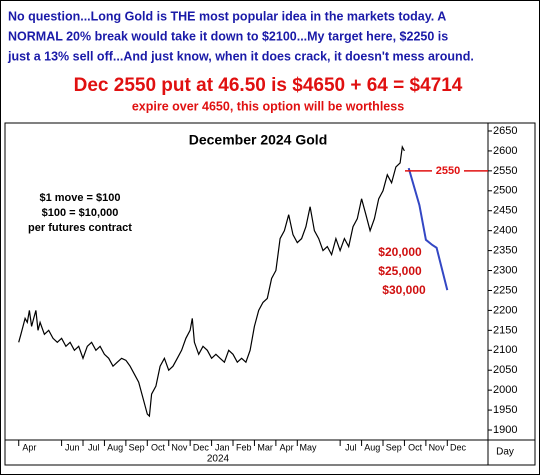 Image resolution: width=540 pixels, height=475 pixels. What do you see at coordinates (258, 140) in the screenshot?
I see `chart-title: December 2024 Gold` at bounding box center [258, 140].